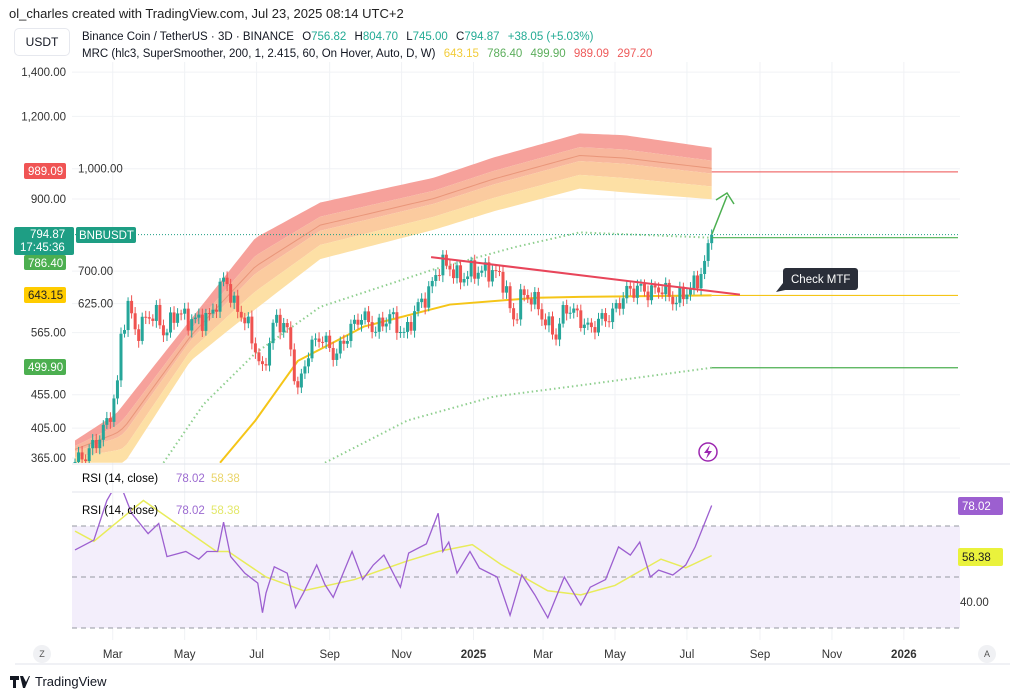 The width and height of the screenshot is (1024, 698). What do you see at coordinates (329, 655) in the screenshot?
I see `time-axis-label: Sep` at bounding box center [329, 655].